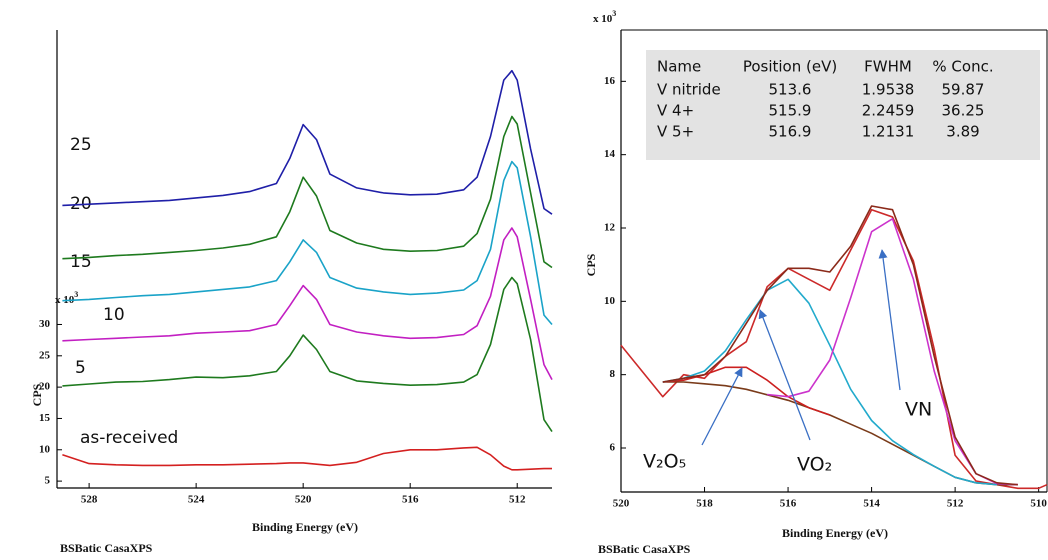  I want to click on table-cell: V nitride, so click(689, 90).